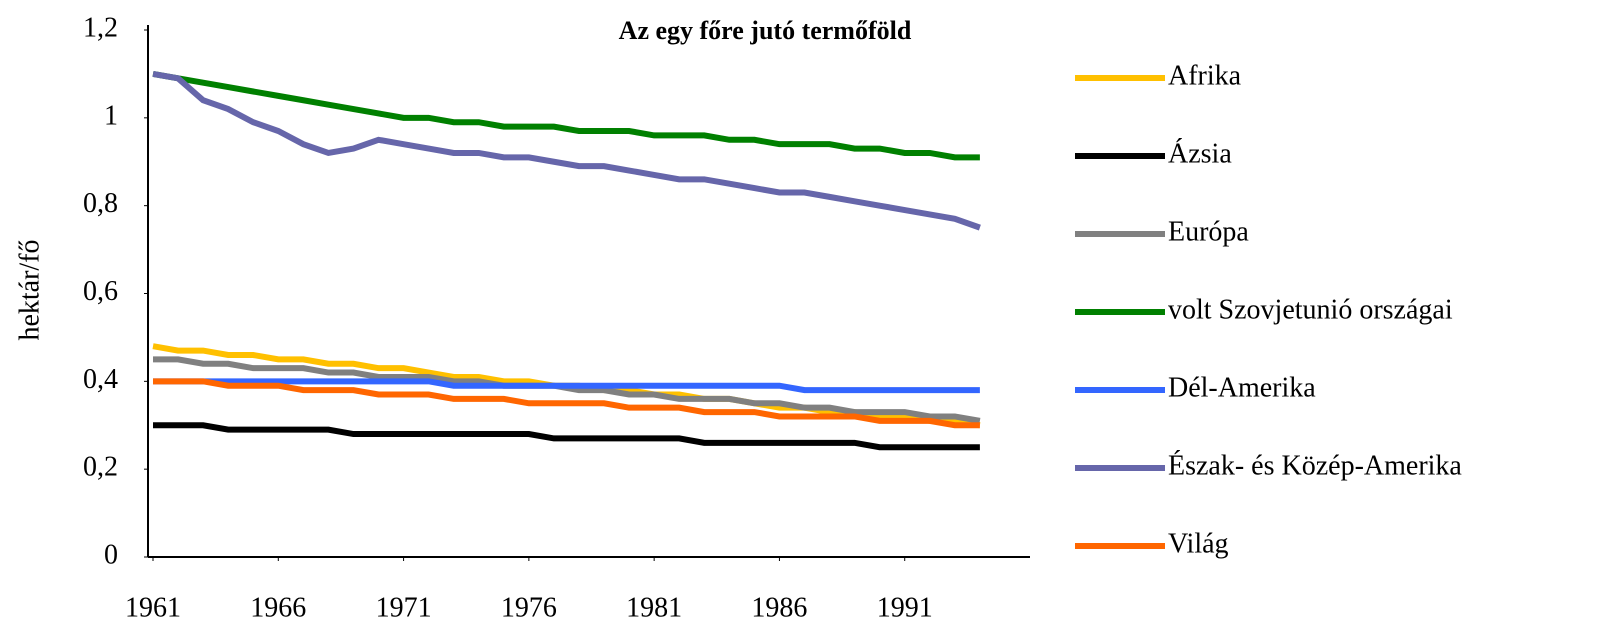 Image resolution: width=1611 pixels, height=640 pixels. Describe the element at coordinates (100, 467) in the screenshot. I see `y-tick-label: 0,2` at that location.